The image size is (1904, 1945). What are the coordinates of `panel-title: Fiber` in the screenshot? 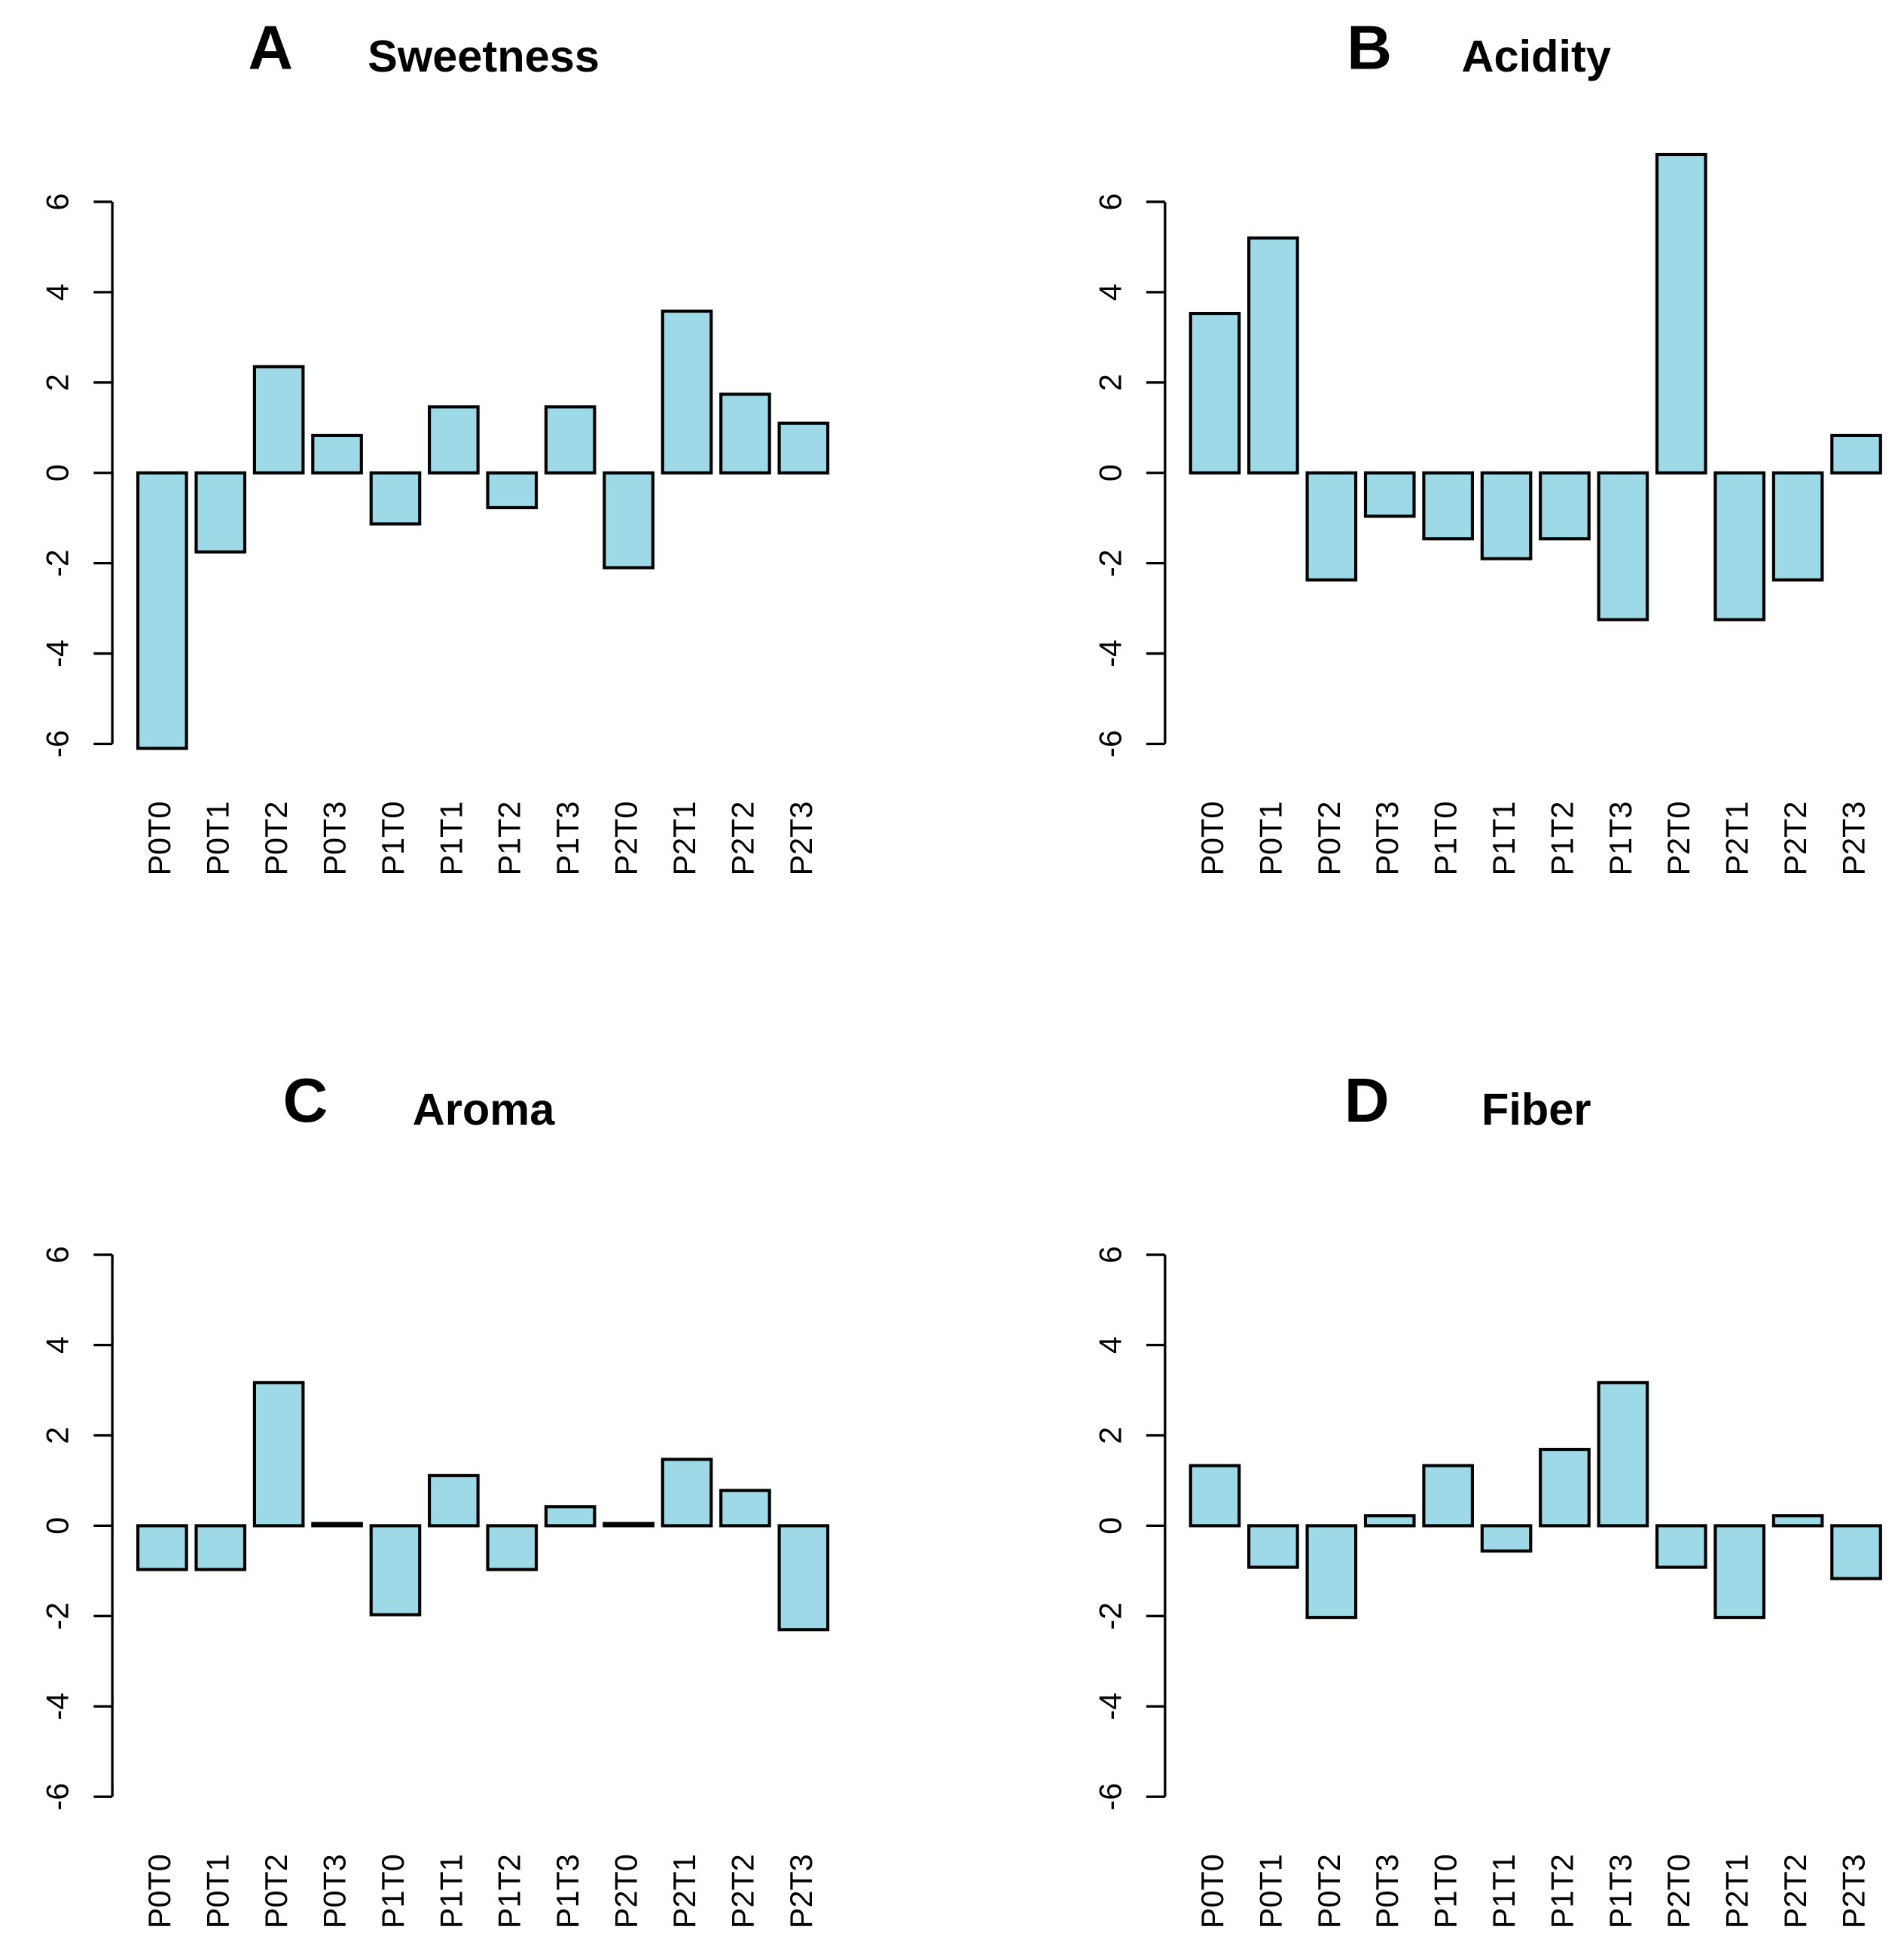 It's located at (1536, 1109).